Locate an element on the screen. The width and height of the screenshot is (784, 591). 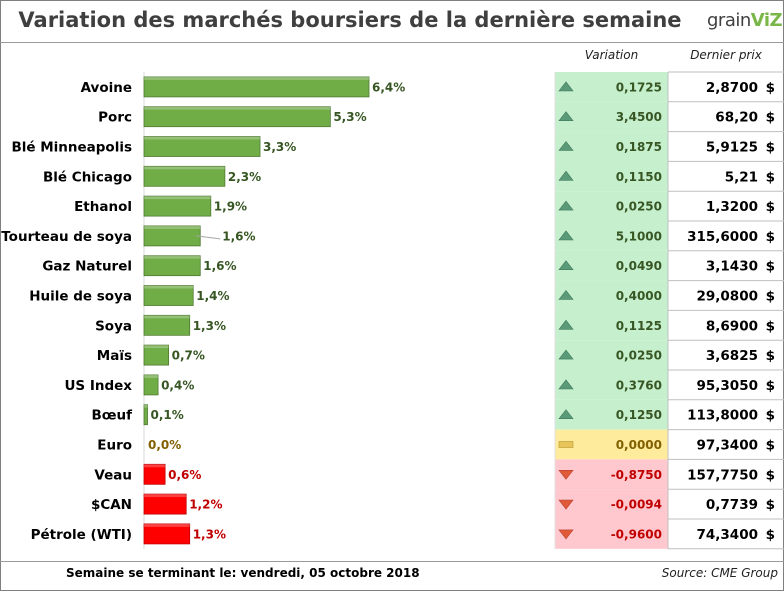
price-value: 8,6900 is located at coordinates (732, 326).